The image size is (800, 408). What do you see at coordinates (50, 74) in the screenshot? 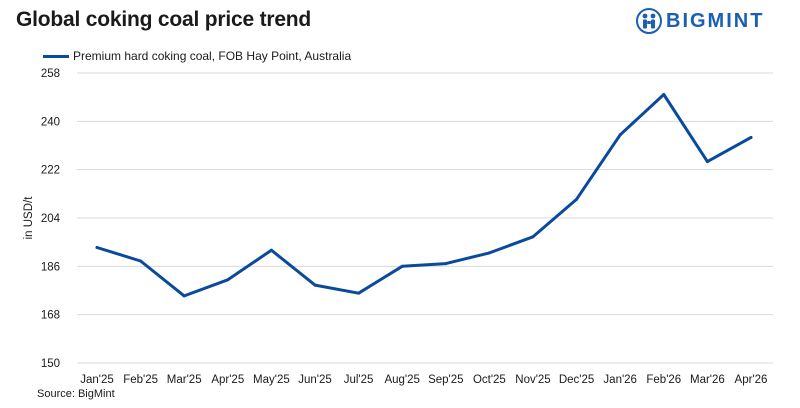
I see `y-tick-label: 258` at bounding box center [50, 74].